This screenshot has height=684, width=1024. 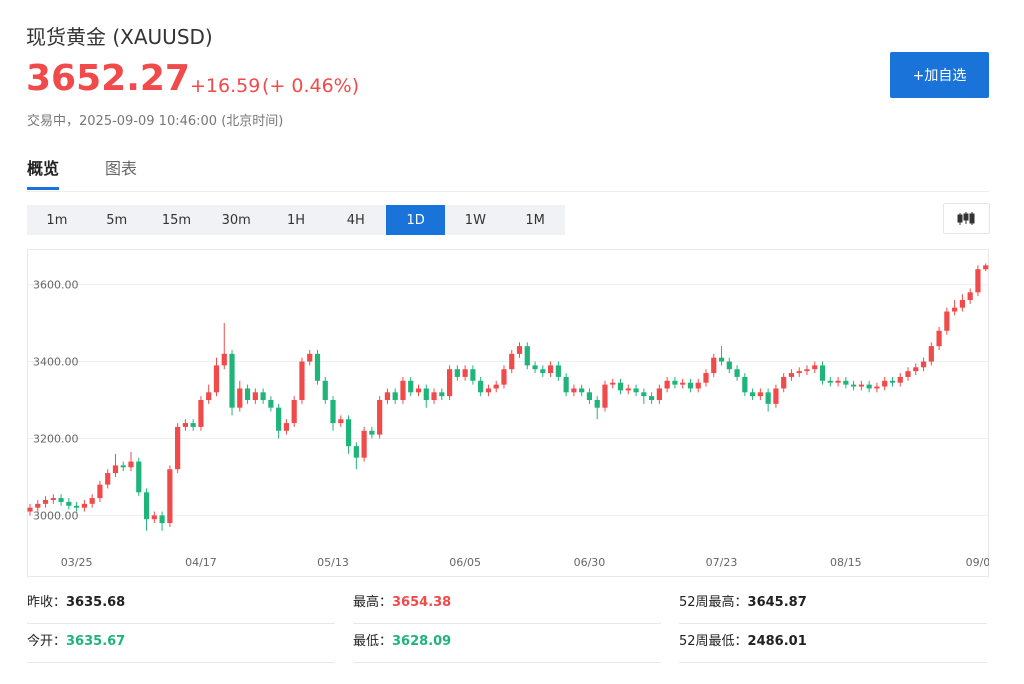 I want to click on interval-button: 1W, so click(x=475, y=220).